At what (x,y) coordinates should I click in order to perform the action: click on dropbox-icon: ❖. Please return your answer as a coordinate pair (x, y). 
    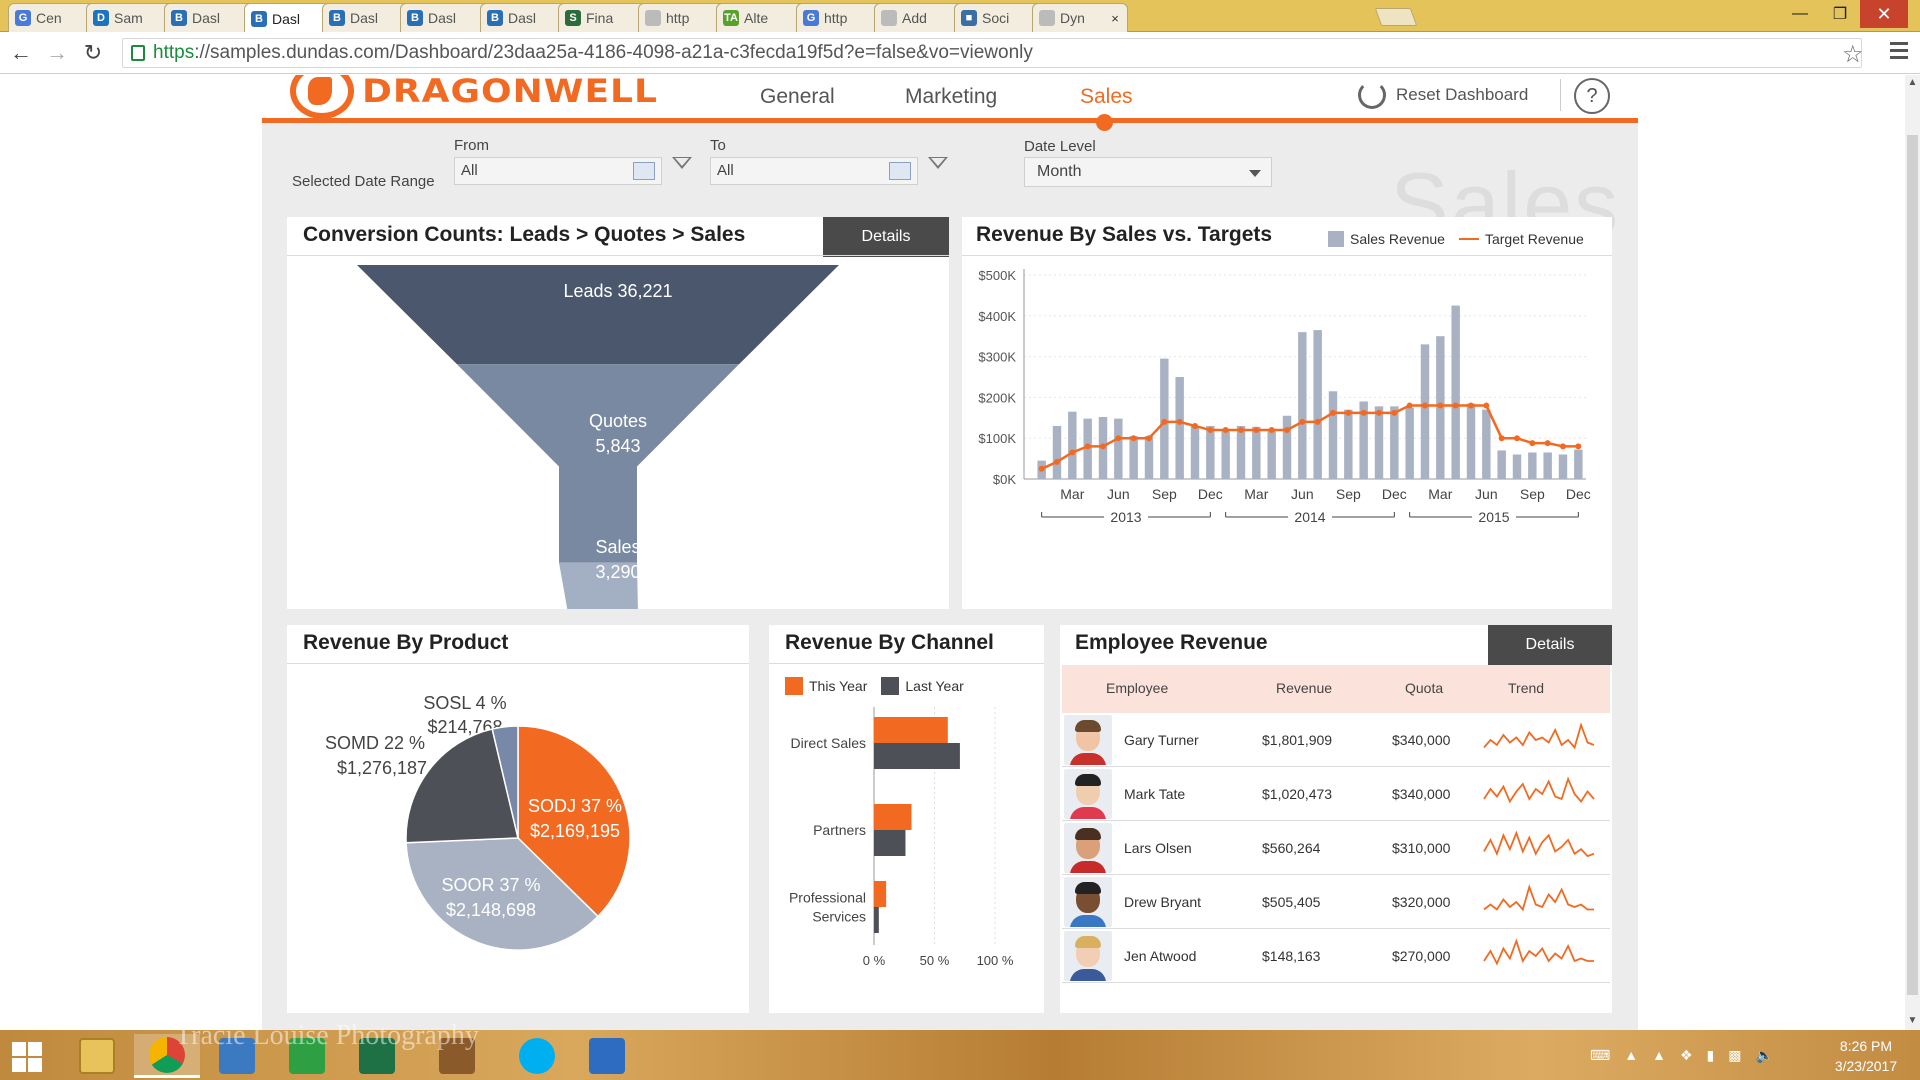
    Looking at the image, I should click on (1686, 1054).